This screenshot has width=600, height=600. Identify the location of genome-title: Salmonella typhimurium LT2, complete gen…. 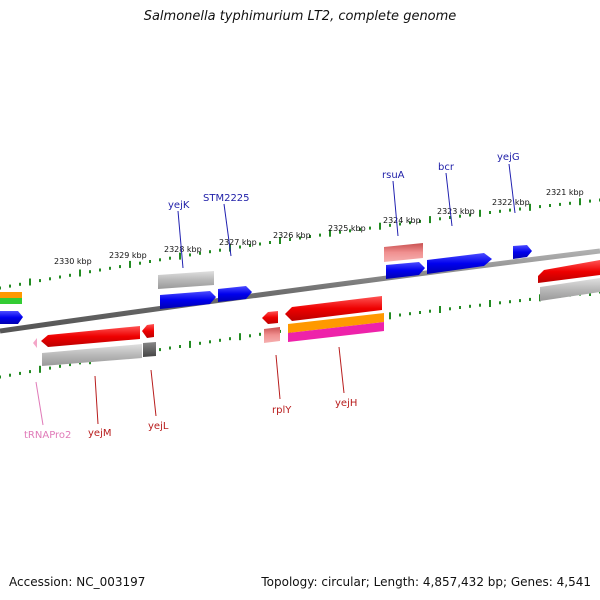
(300, 16).